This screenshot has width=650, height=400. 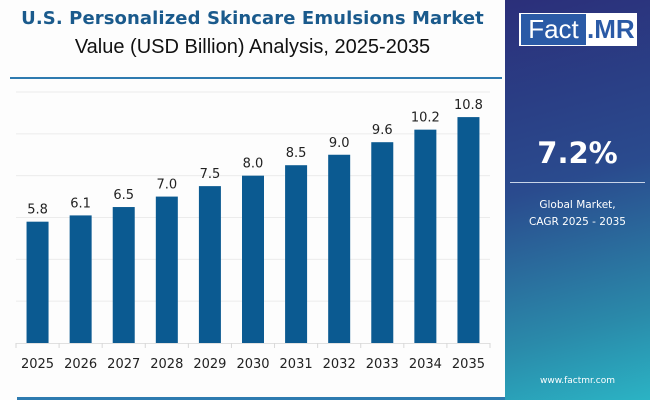 What do you see at coordinates (382, 130) in the screenshot?
I see `data-label-2033: 9.6` at bounding box center [382, 130].